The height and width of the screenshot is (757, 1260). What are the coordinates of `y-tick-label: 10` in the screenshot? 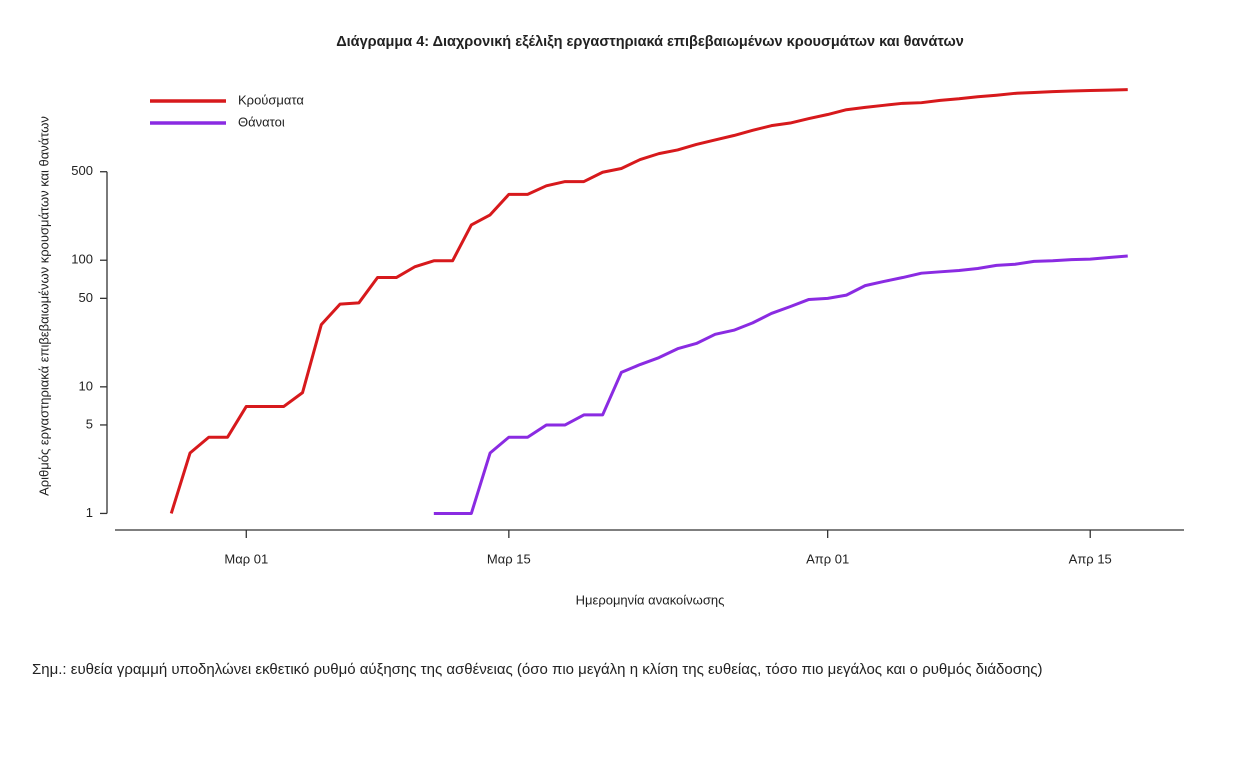 It's located at (86, 385).